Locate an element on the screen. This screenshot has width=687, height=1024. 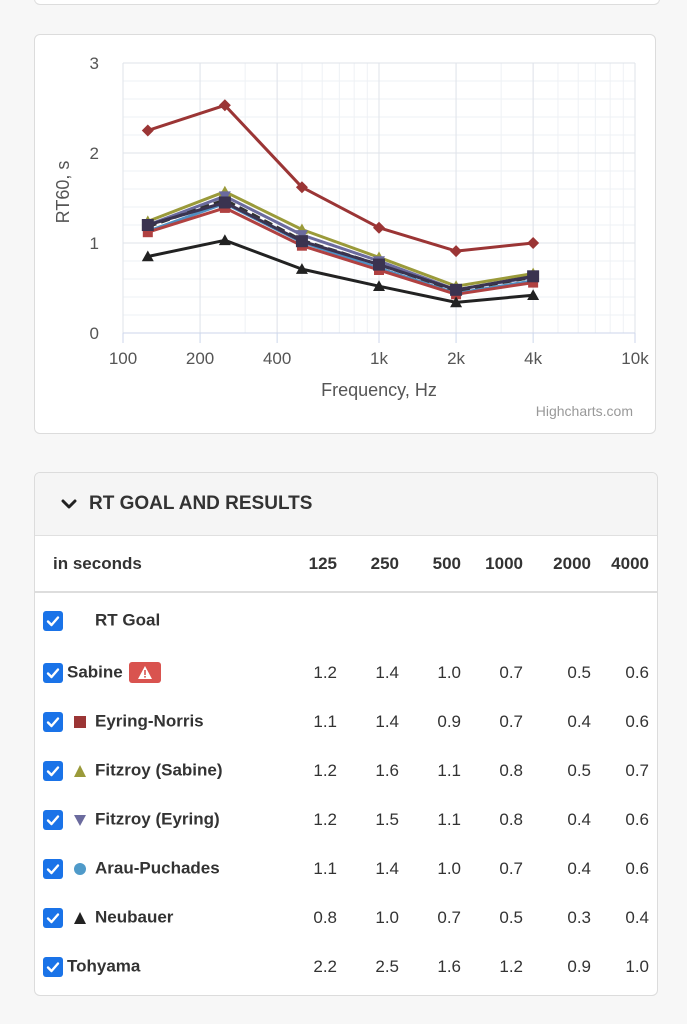
chevron-down-icon is located at coordinates (69, 504).